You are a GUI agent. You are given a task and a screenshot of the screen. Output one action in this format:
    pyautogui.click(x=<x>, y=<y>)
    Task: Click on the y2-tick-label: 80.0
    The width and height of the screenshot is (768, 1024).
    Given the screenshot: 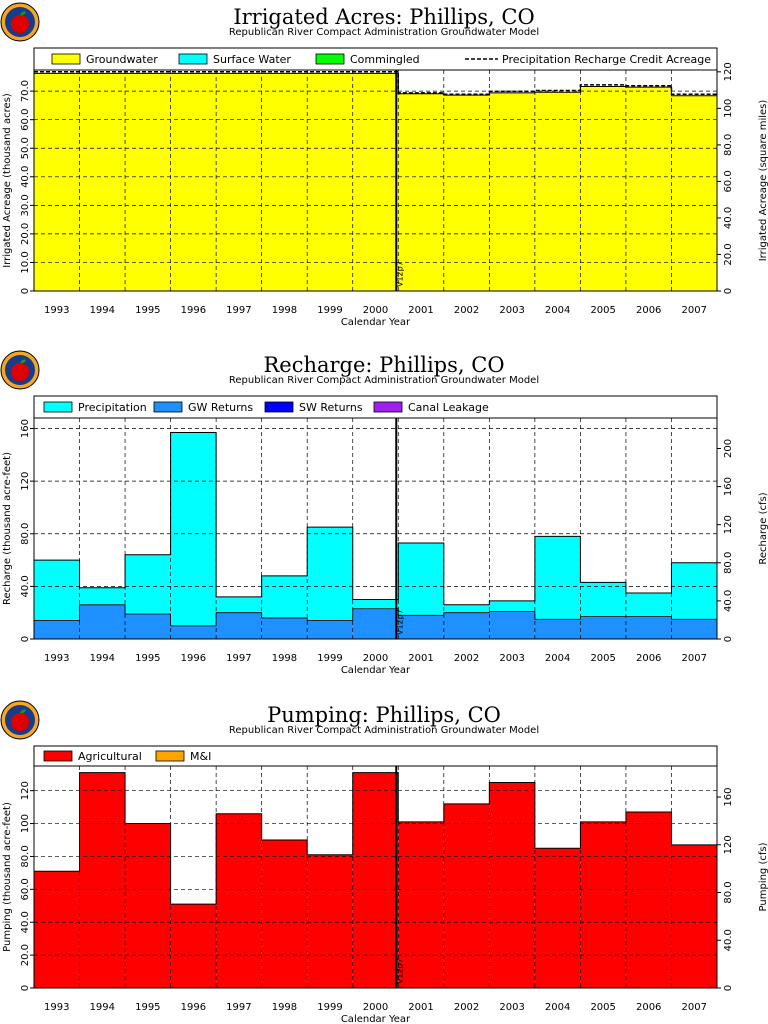 What is the action you would take?
    pyautogui.click(x=728, y=145)
    